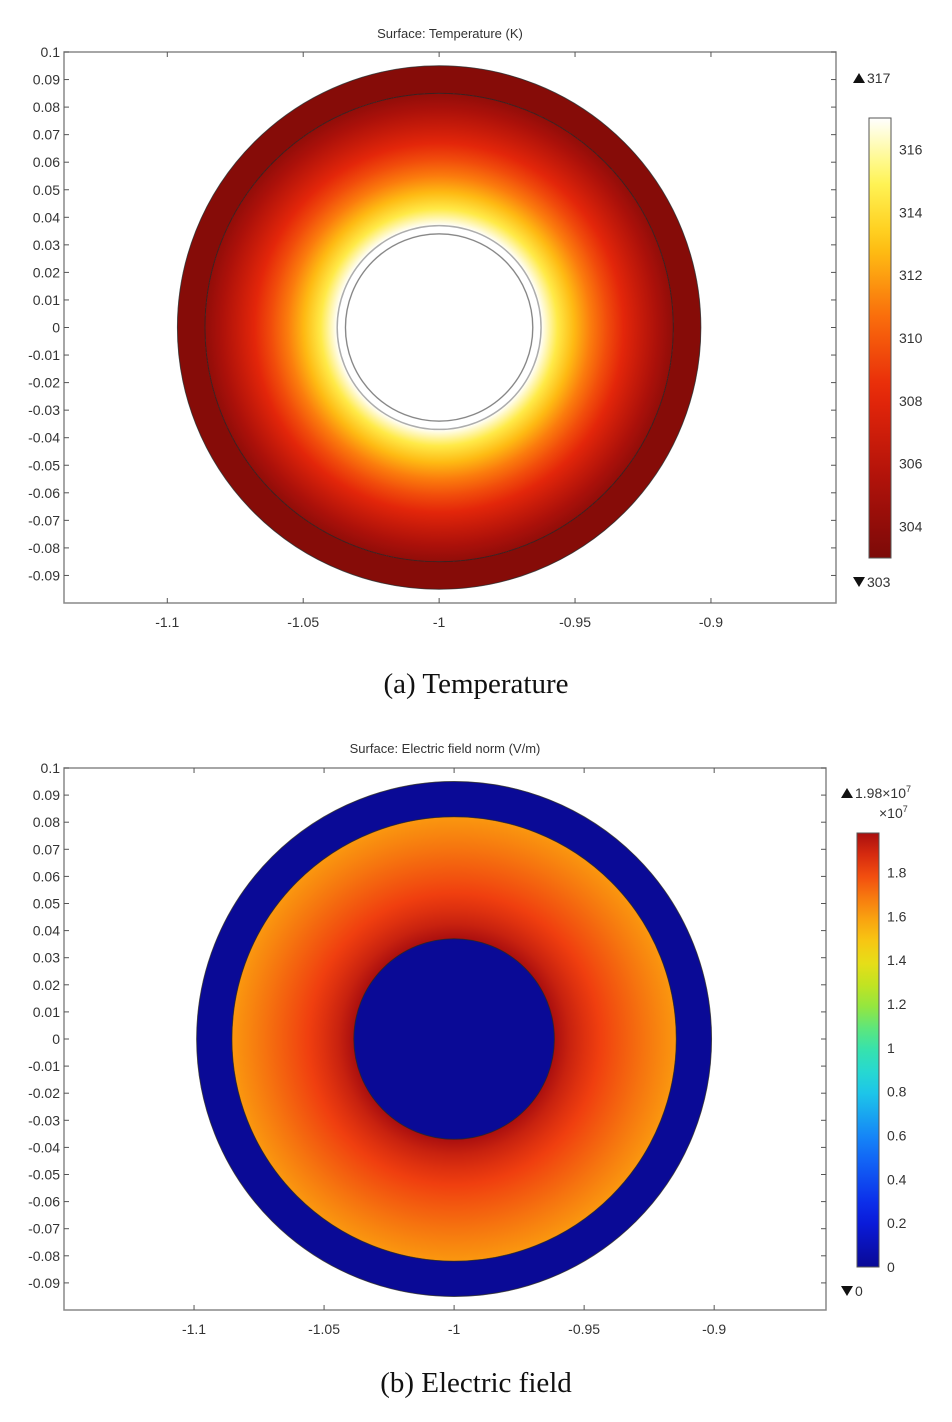  Describe the element at coordinates (879, 582) in the screenshot. I see `colorbar-min-label: 303` at that location.